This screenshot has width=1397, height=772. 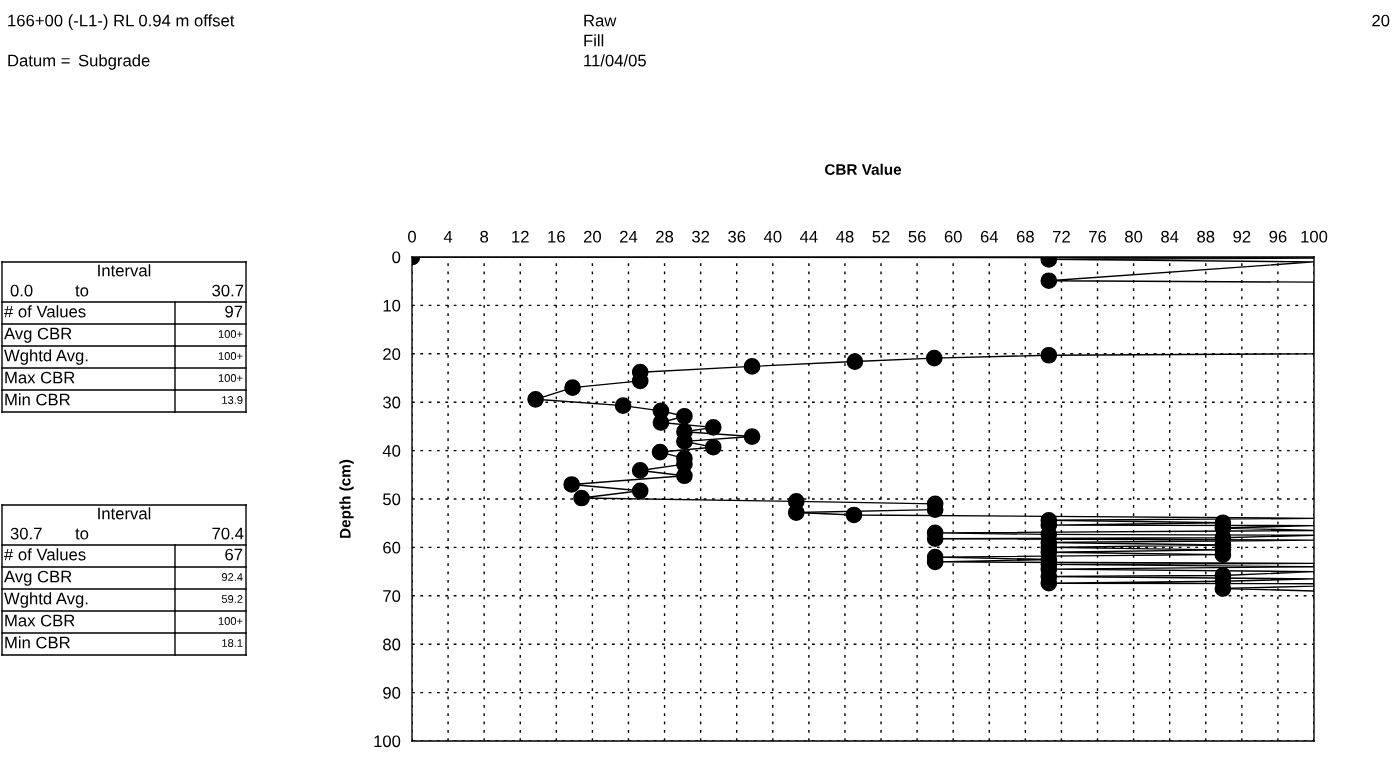 I want to click on text: 59.2, so click(x=232, y=599).